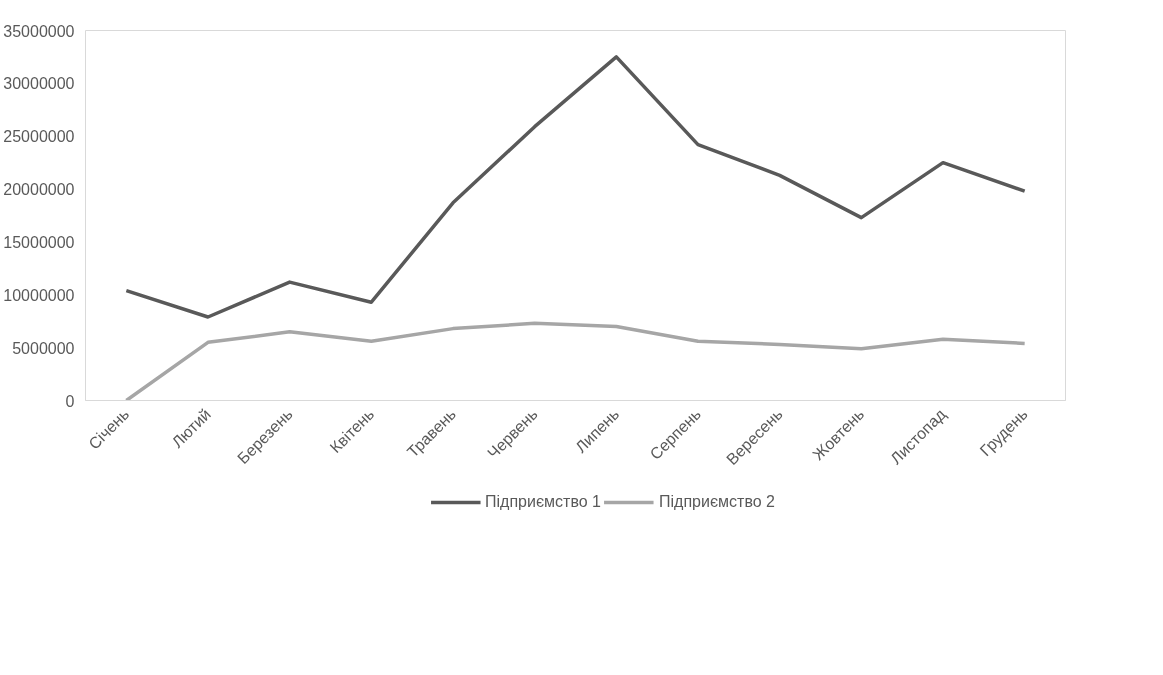 The height and width of the screenshot is (675, 1163). What do you see at coordinates (39, 295) in the screenshot?
I see `y-tick-label: 10000000` at bounding box center [39, 295].